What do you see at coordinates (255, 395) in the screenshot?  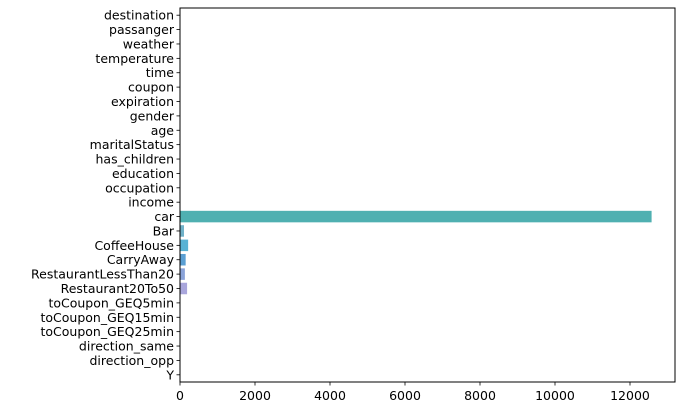 I see `x-tick-label-2000: 2000` at bounding box center [255, 395].